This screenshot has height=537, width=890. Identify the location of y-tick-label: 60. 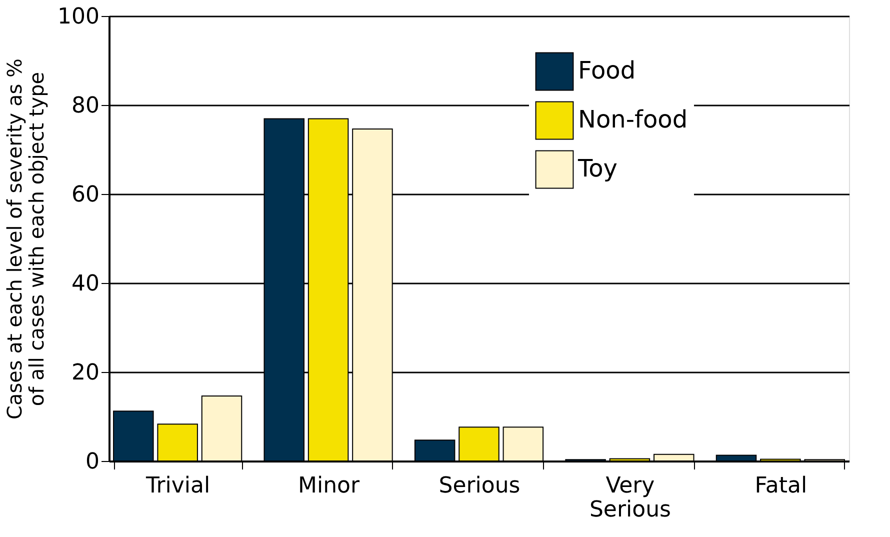
(86, 195).